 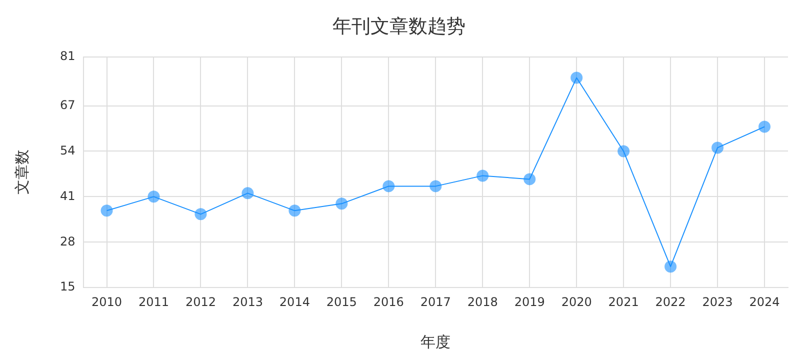 What do you see at coordinates (200, 301) in the screenshot?
I see `x-tick-label: 2012` at bounding box center [200, 301].